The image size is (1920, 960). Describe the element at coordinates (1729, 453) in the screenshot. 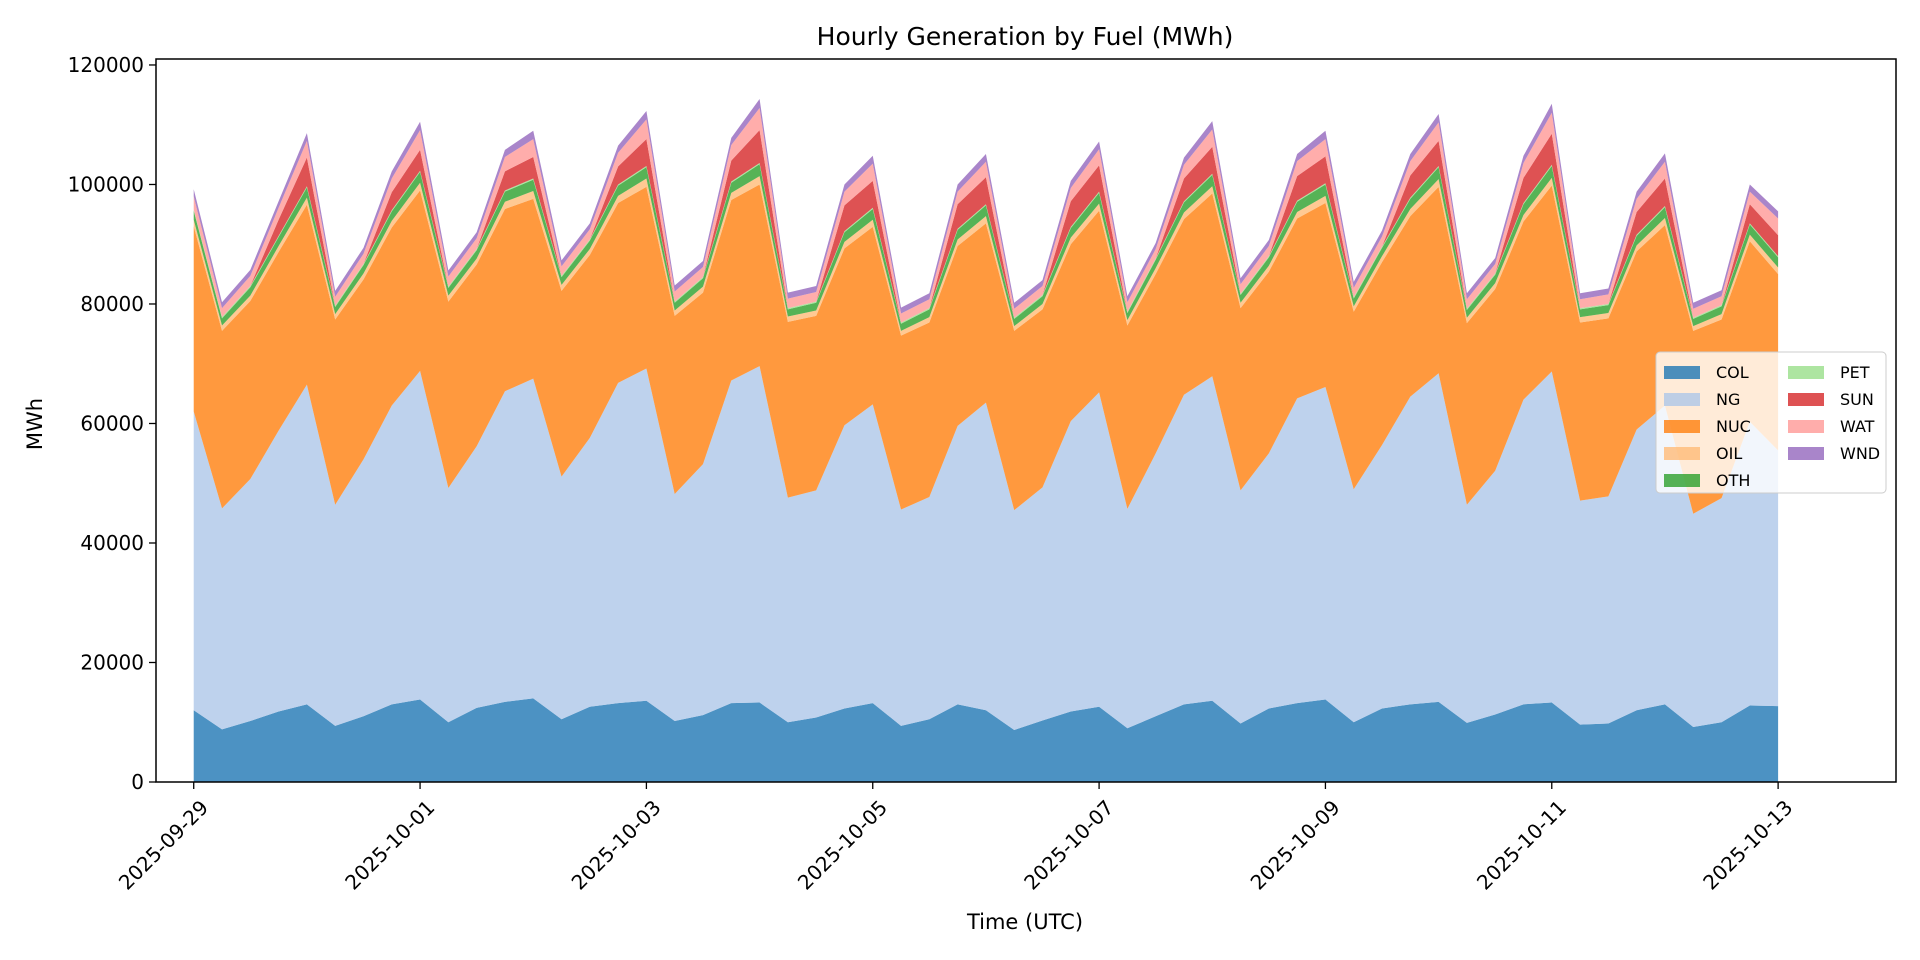

I see `legend-label-oil: OIL` at that location.